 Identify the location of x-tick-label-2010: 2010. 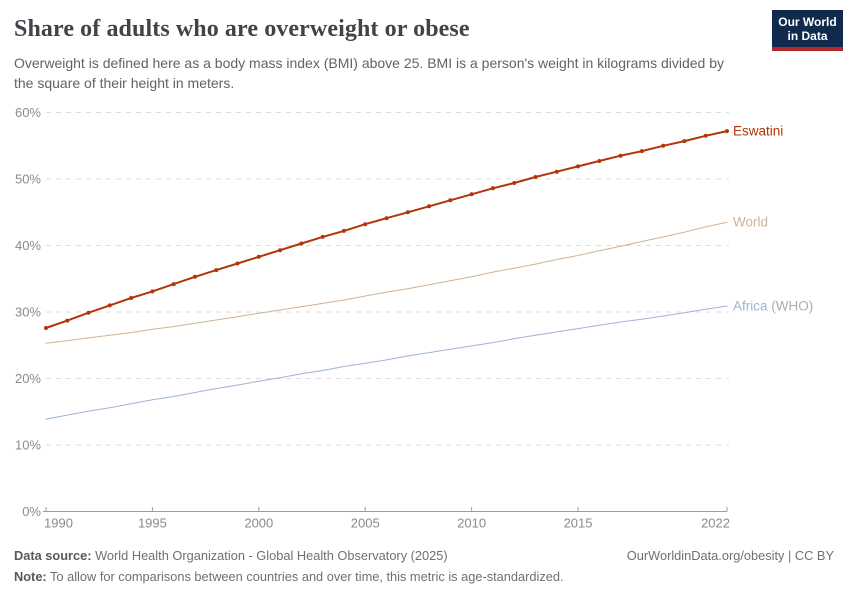
(471, 523).